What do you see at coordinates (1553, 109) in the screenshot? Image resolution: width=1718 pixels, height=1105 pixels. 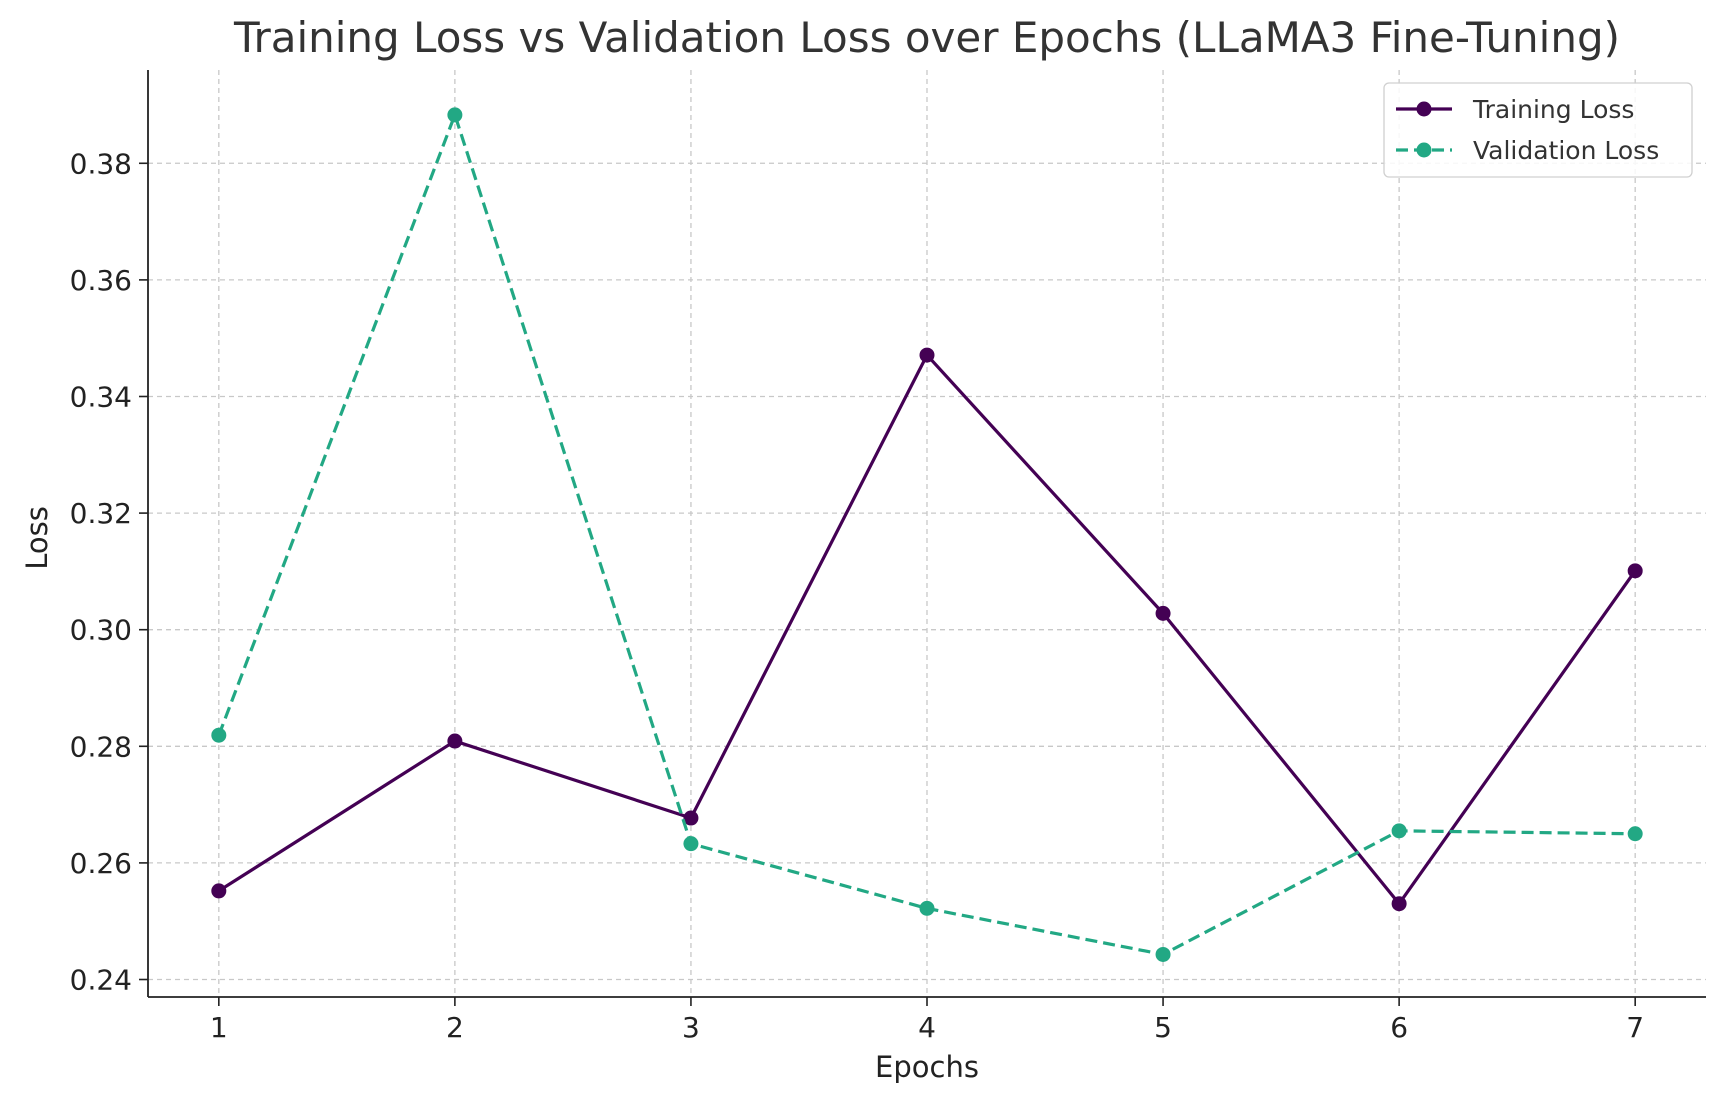 I see `legend-label: Training Loss` at bounding box center [1553, 109].